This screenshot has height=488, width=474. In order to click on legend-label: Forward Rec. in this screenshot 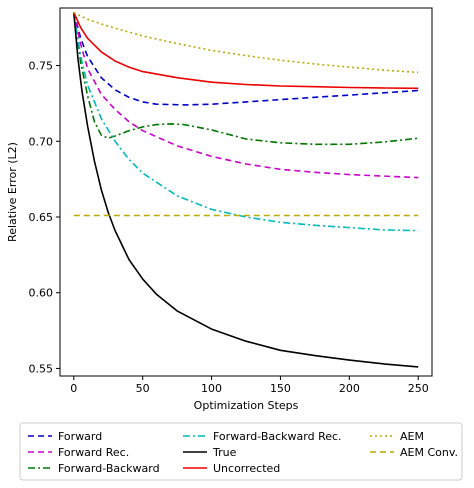, I will do `click(93, 452)`.